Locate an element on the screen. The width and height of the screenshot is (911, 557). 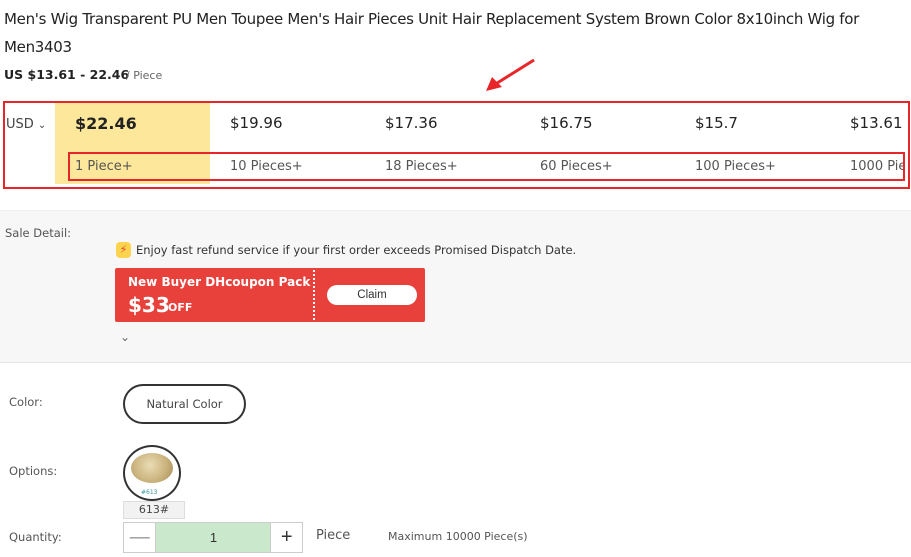
expand-chevron-icon: ⌄ is located at coordinates (125, 337).